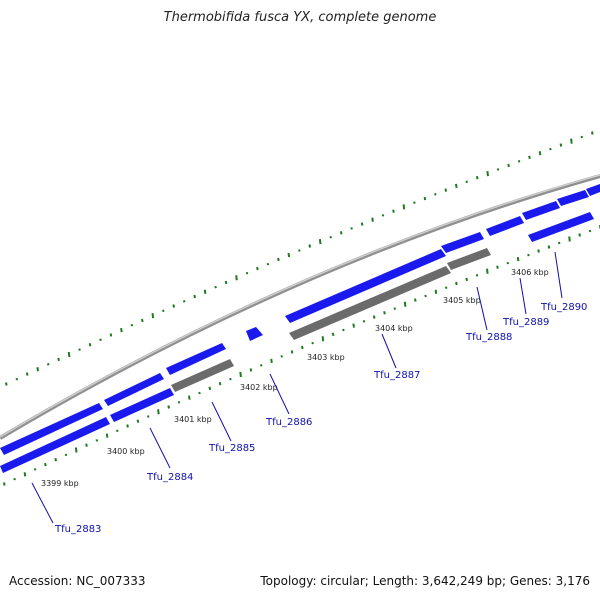 This screenshot has height=600, width=600. What do you see at coordinates (111, 581) in the screenshot?
I see `accession-value: NC_007333` at bounding box center [111, 581].